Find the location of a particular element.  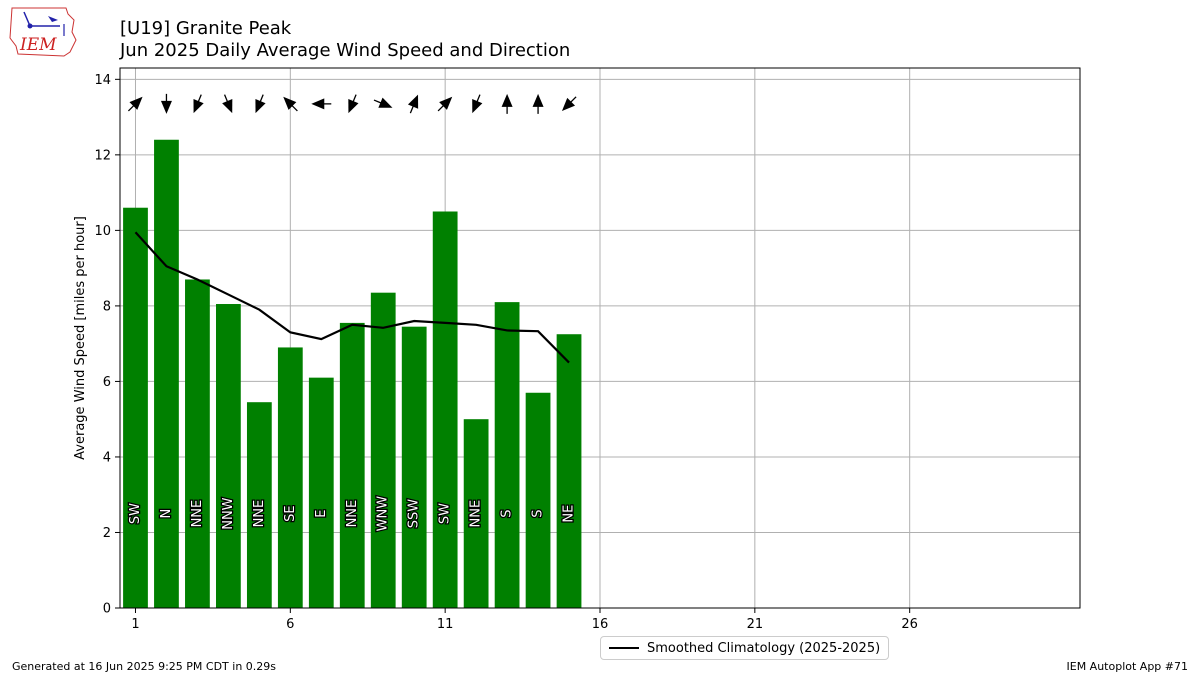

climatology-line is located at coordinates (352, 297).